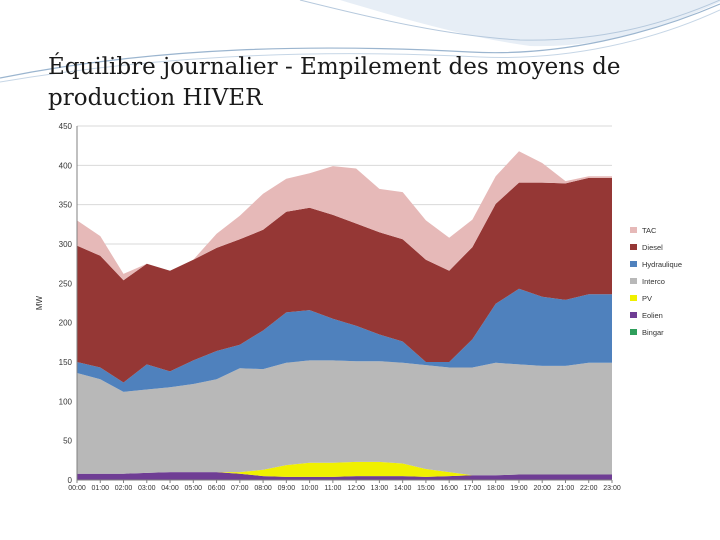  What do you see at coordinates (66, 244) in the screenshot?
I see `y-tick-label: 300` at bounding box center [66, 244].